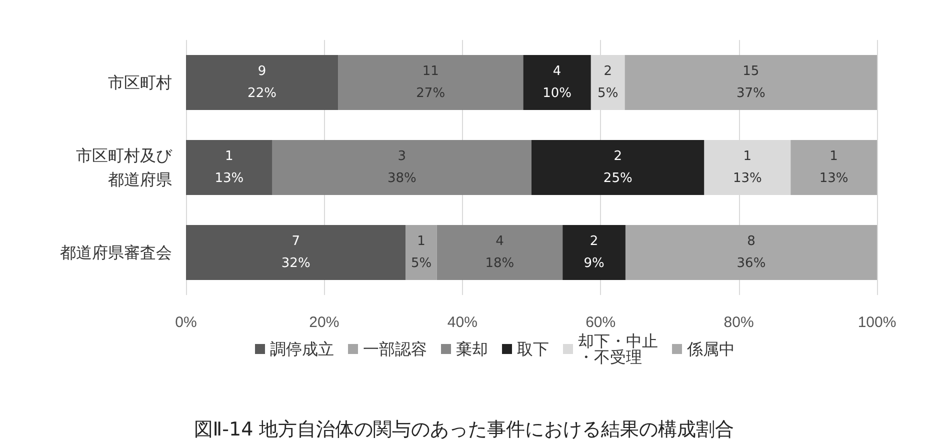  I want to click on data-label: 9 22%, so click(262, 82).